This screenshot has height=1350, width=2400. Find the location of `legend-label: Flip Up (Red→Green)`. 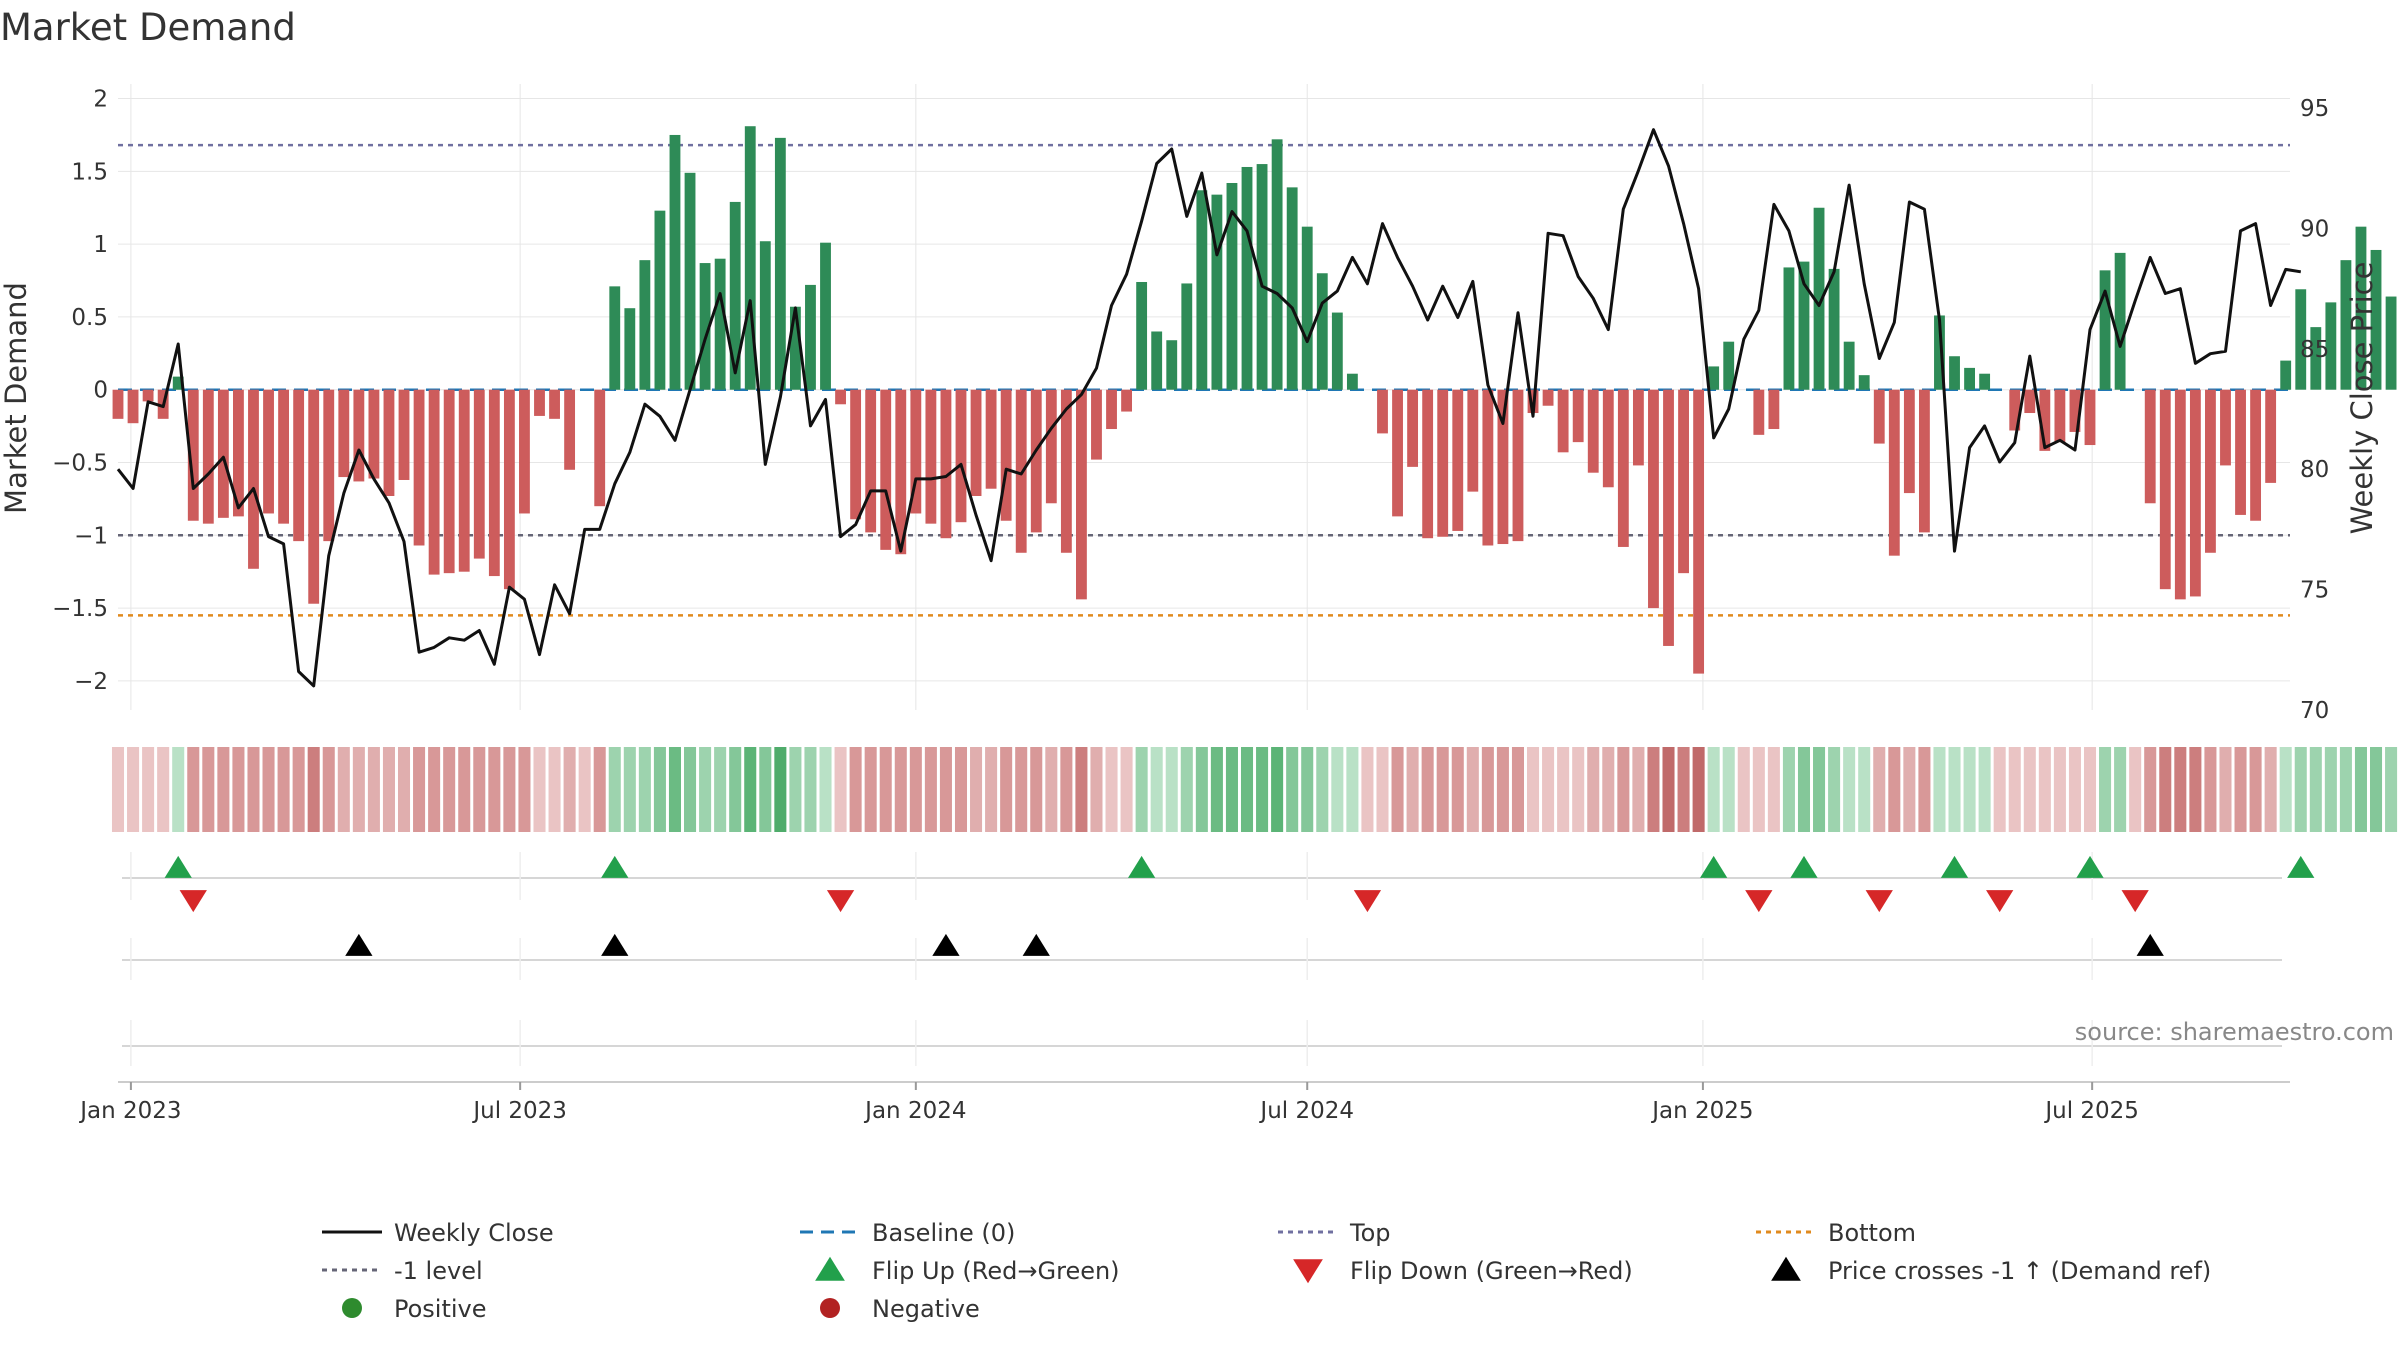

legend-label: Flip Up (Red→Green) is located at coordinates (996, 1271).